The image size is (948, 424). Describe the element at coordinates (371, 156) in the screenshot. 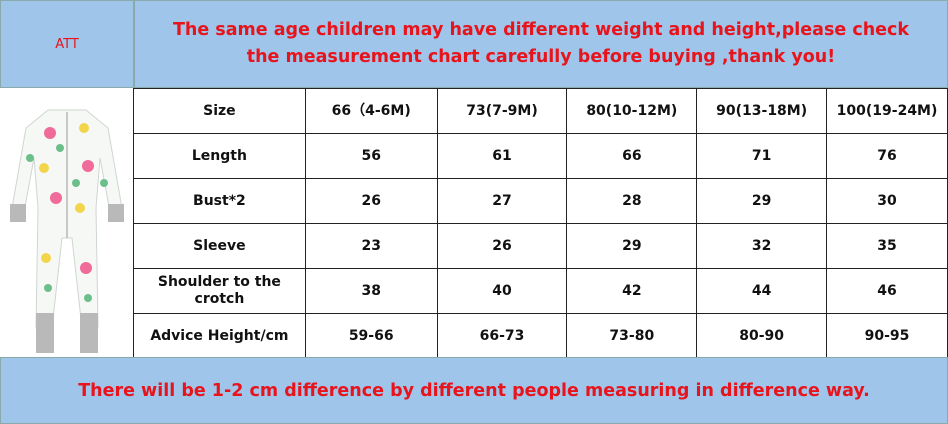

I see `table-cell: 56` at that location.